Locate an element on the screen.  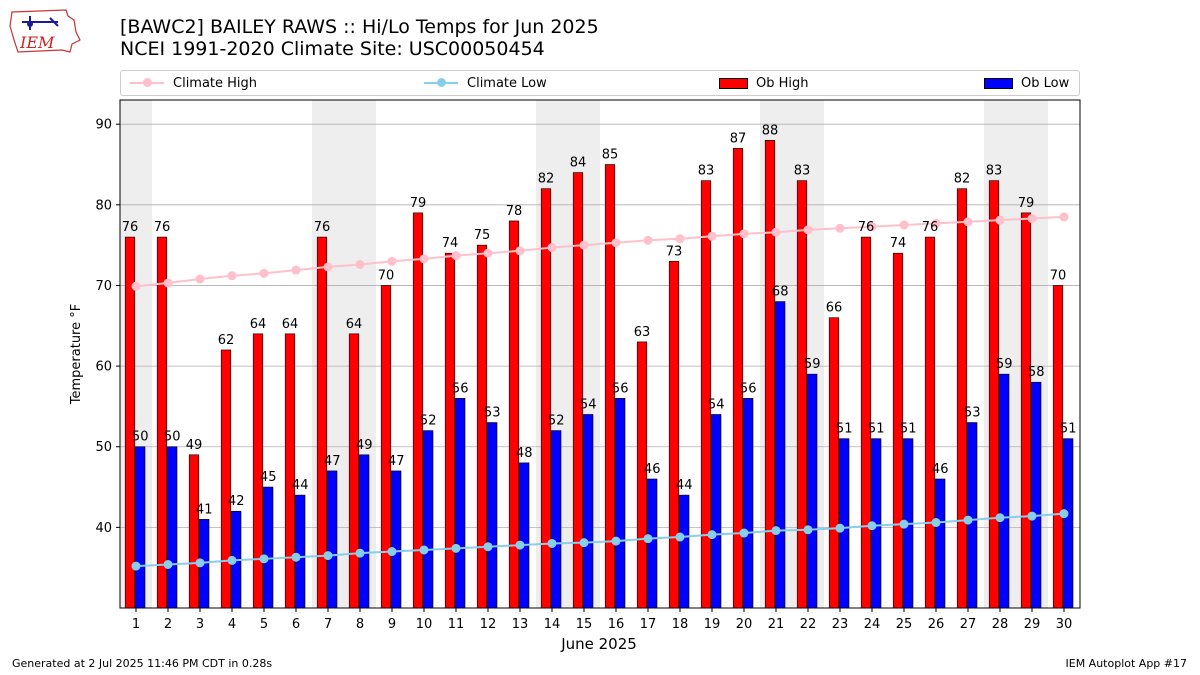
ob-high-label: 62 is located at coordinates (226, 340).